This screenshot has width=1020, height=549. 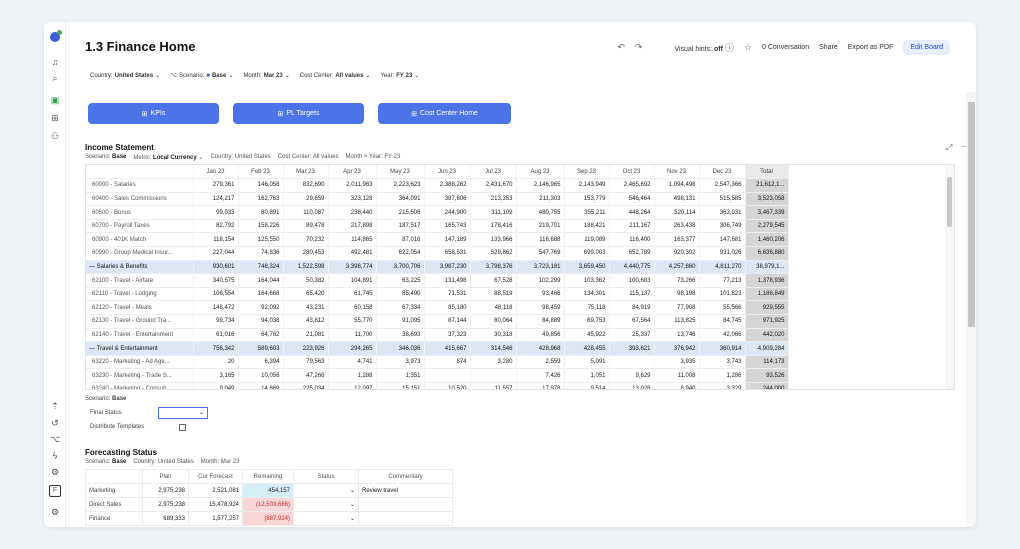 I want to click on row-label: 62110 - Travel - Lodging, so click(x=140, y=294).